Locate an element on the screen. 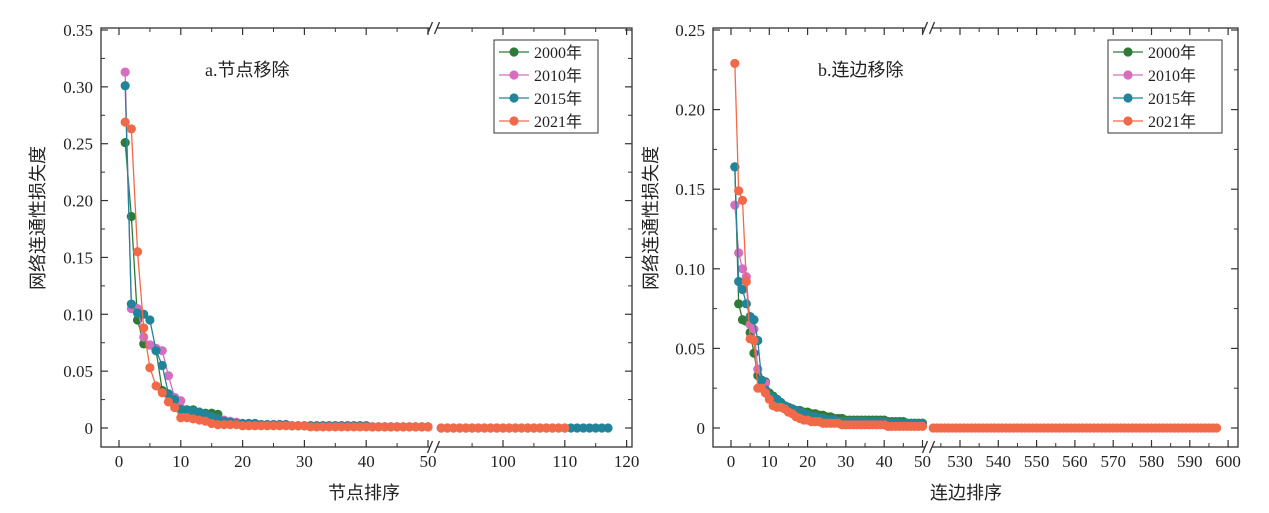  legend-item: 2010年 is located at coordinates (1154, 76).